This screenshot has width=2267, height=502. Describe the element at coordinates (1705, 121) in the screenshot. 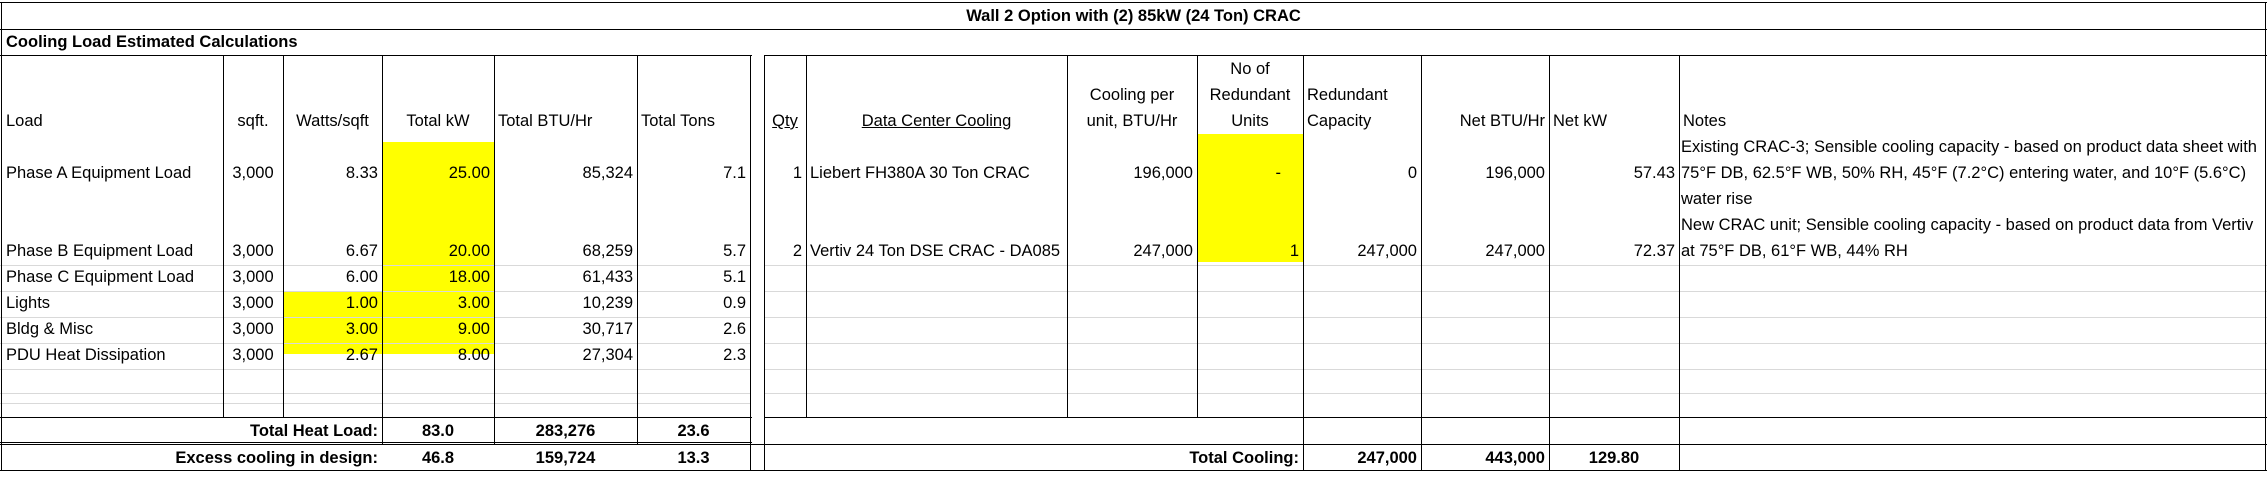

I see `header-notes: Notes` at that location.